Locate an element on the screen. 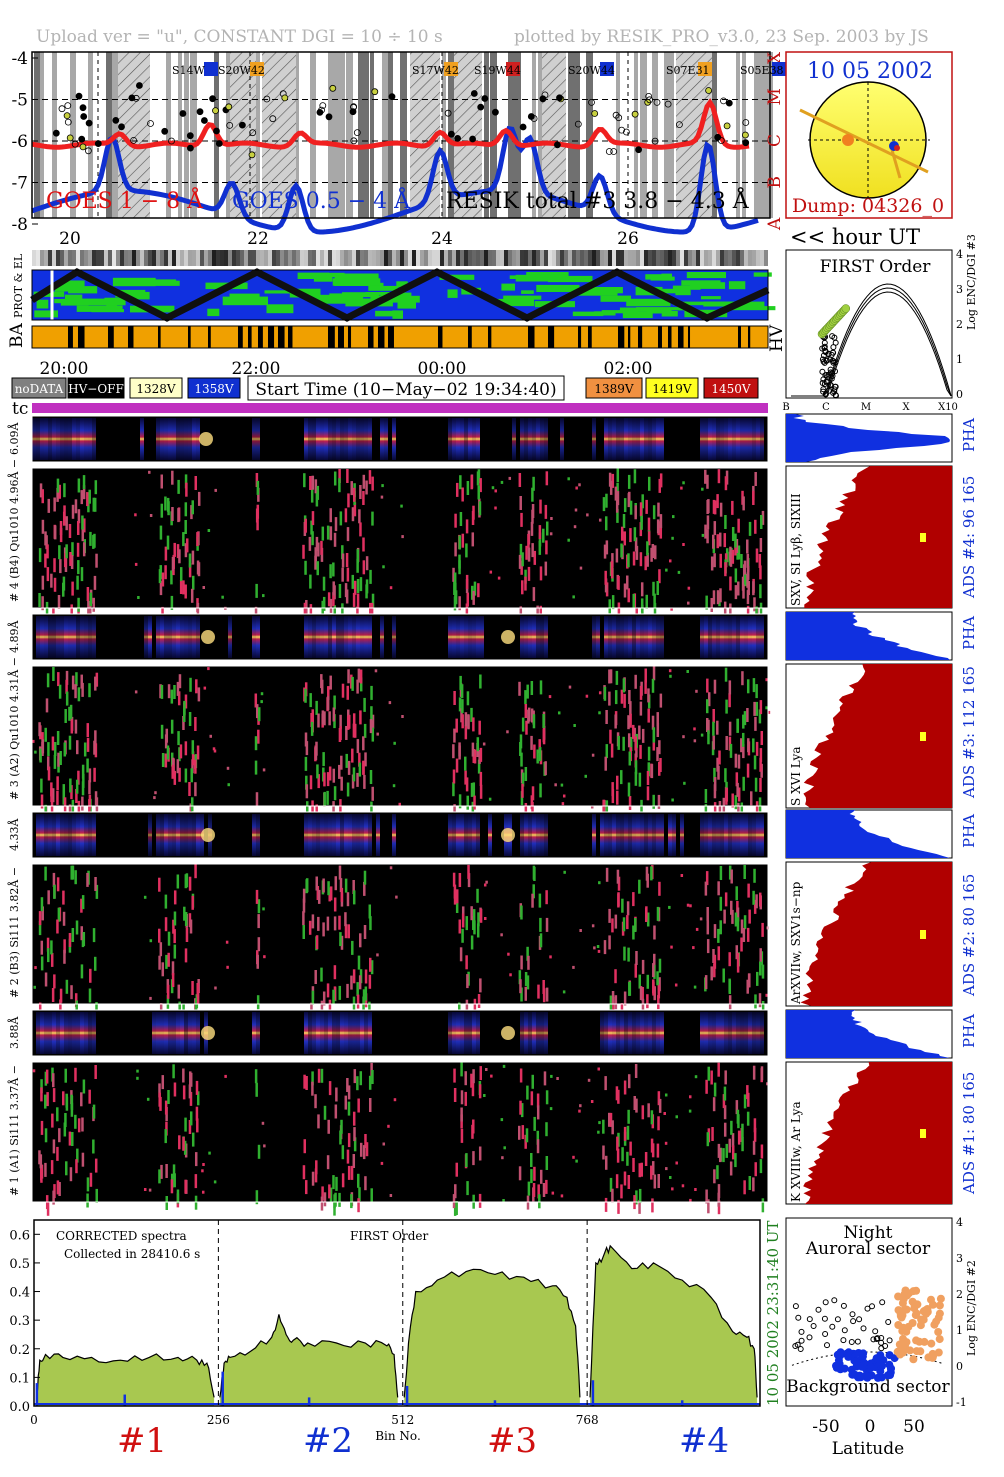 The image size is (1004, 1477). goes-gray-stripe is located at coordinates (342, 135).